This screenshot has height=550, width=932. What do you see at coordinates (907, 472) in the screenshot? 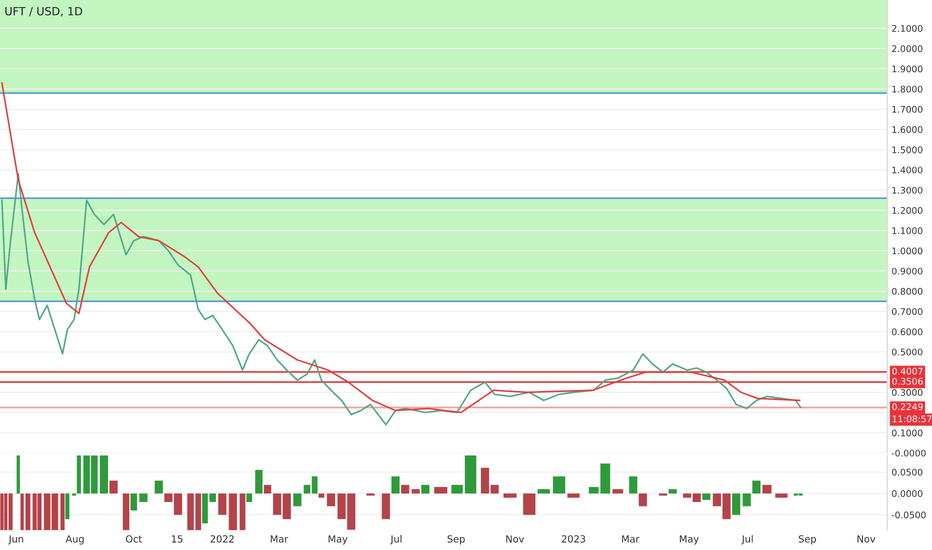
I see `y-tick-label: 0.0500` at bounding box center [907, 472].